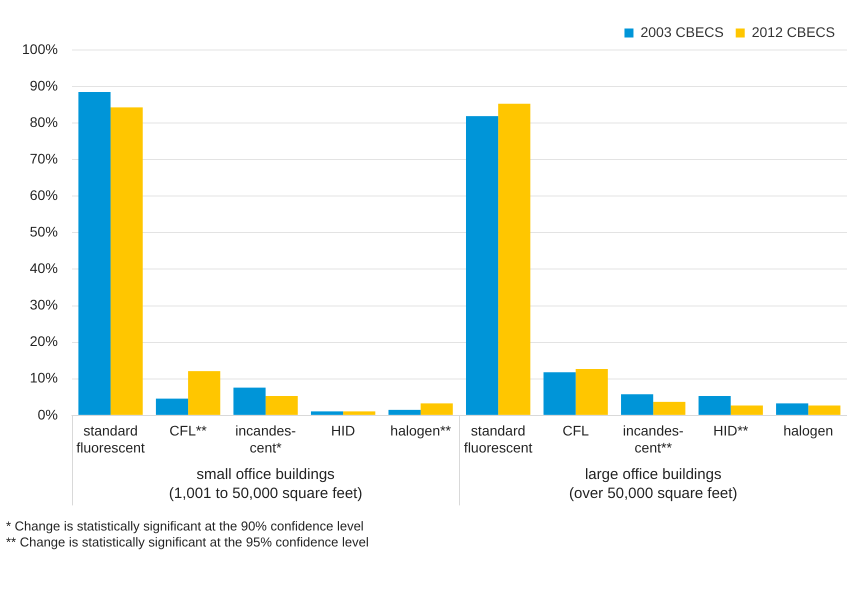 This screenshot has height=593, width=847. I want to click on text: ** Change is statistically significant at the 95% confidence level, so click(187, 542).